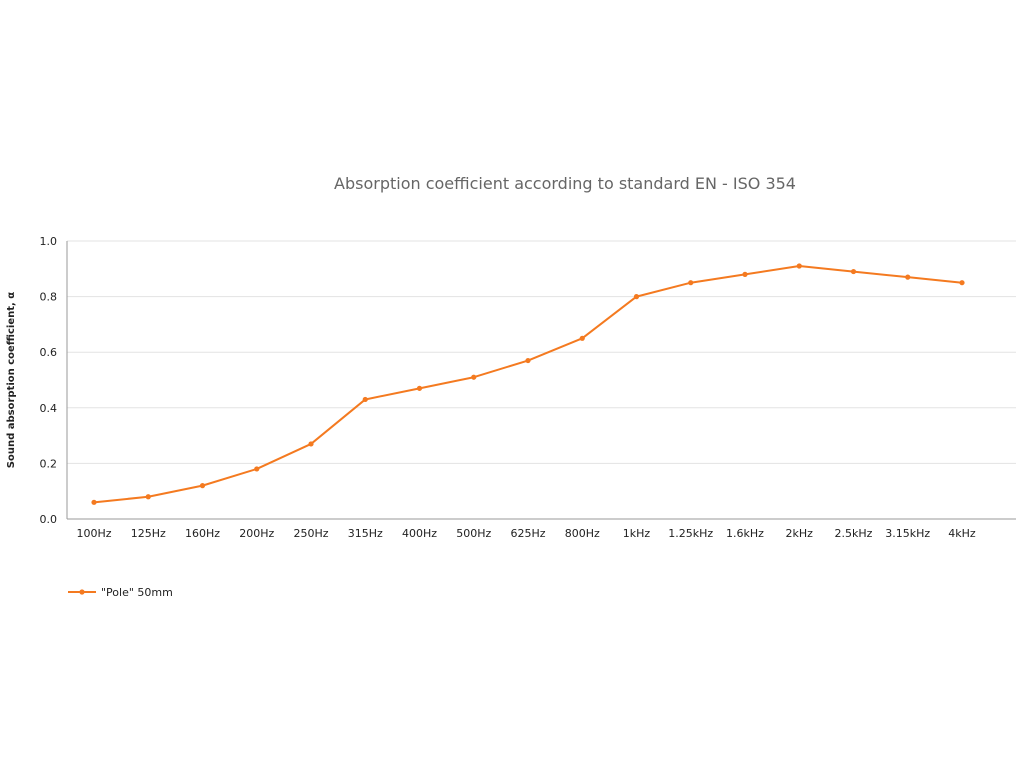 The height and width of the screenshot is (768, 1024). Describe the element at coordinates (148, 533) in the screenshot. I see `x-tick-label: 125Hz` at that location.